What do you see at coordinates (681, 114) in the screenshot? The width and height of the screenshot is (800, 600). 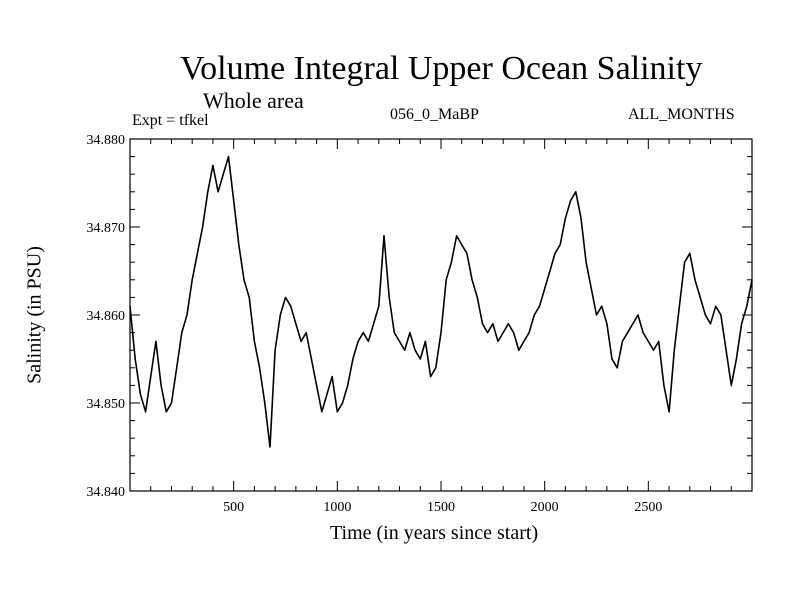 I see `months-label: ALL_MONTHS` at bounding box center [681, 114].